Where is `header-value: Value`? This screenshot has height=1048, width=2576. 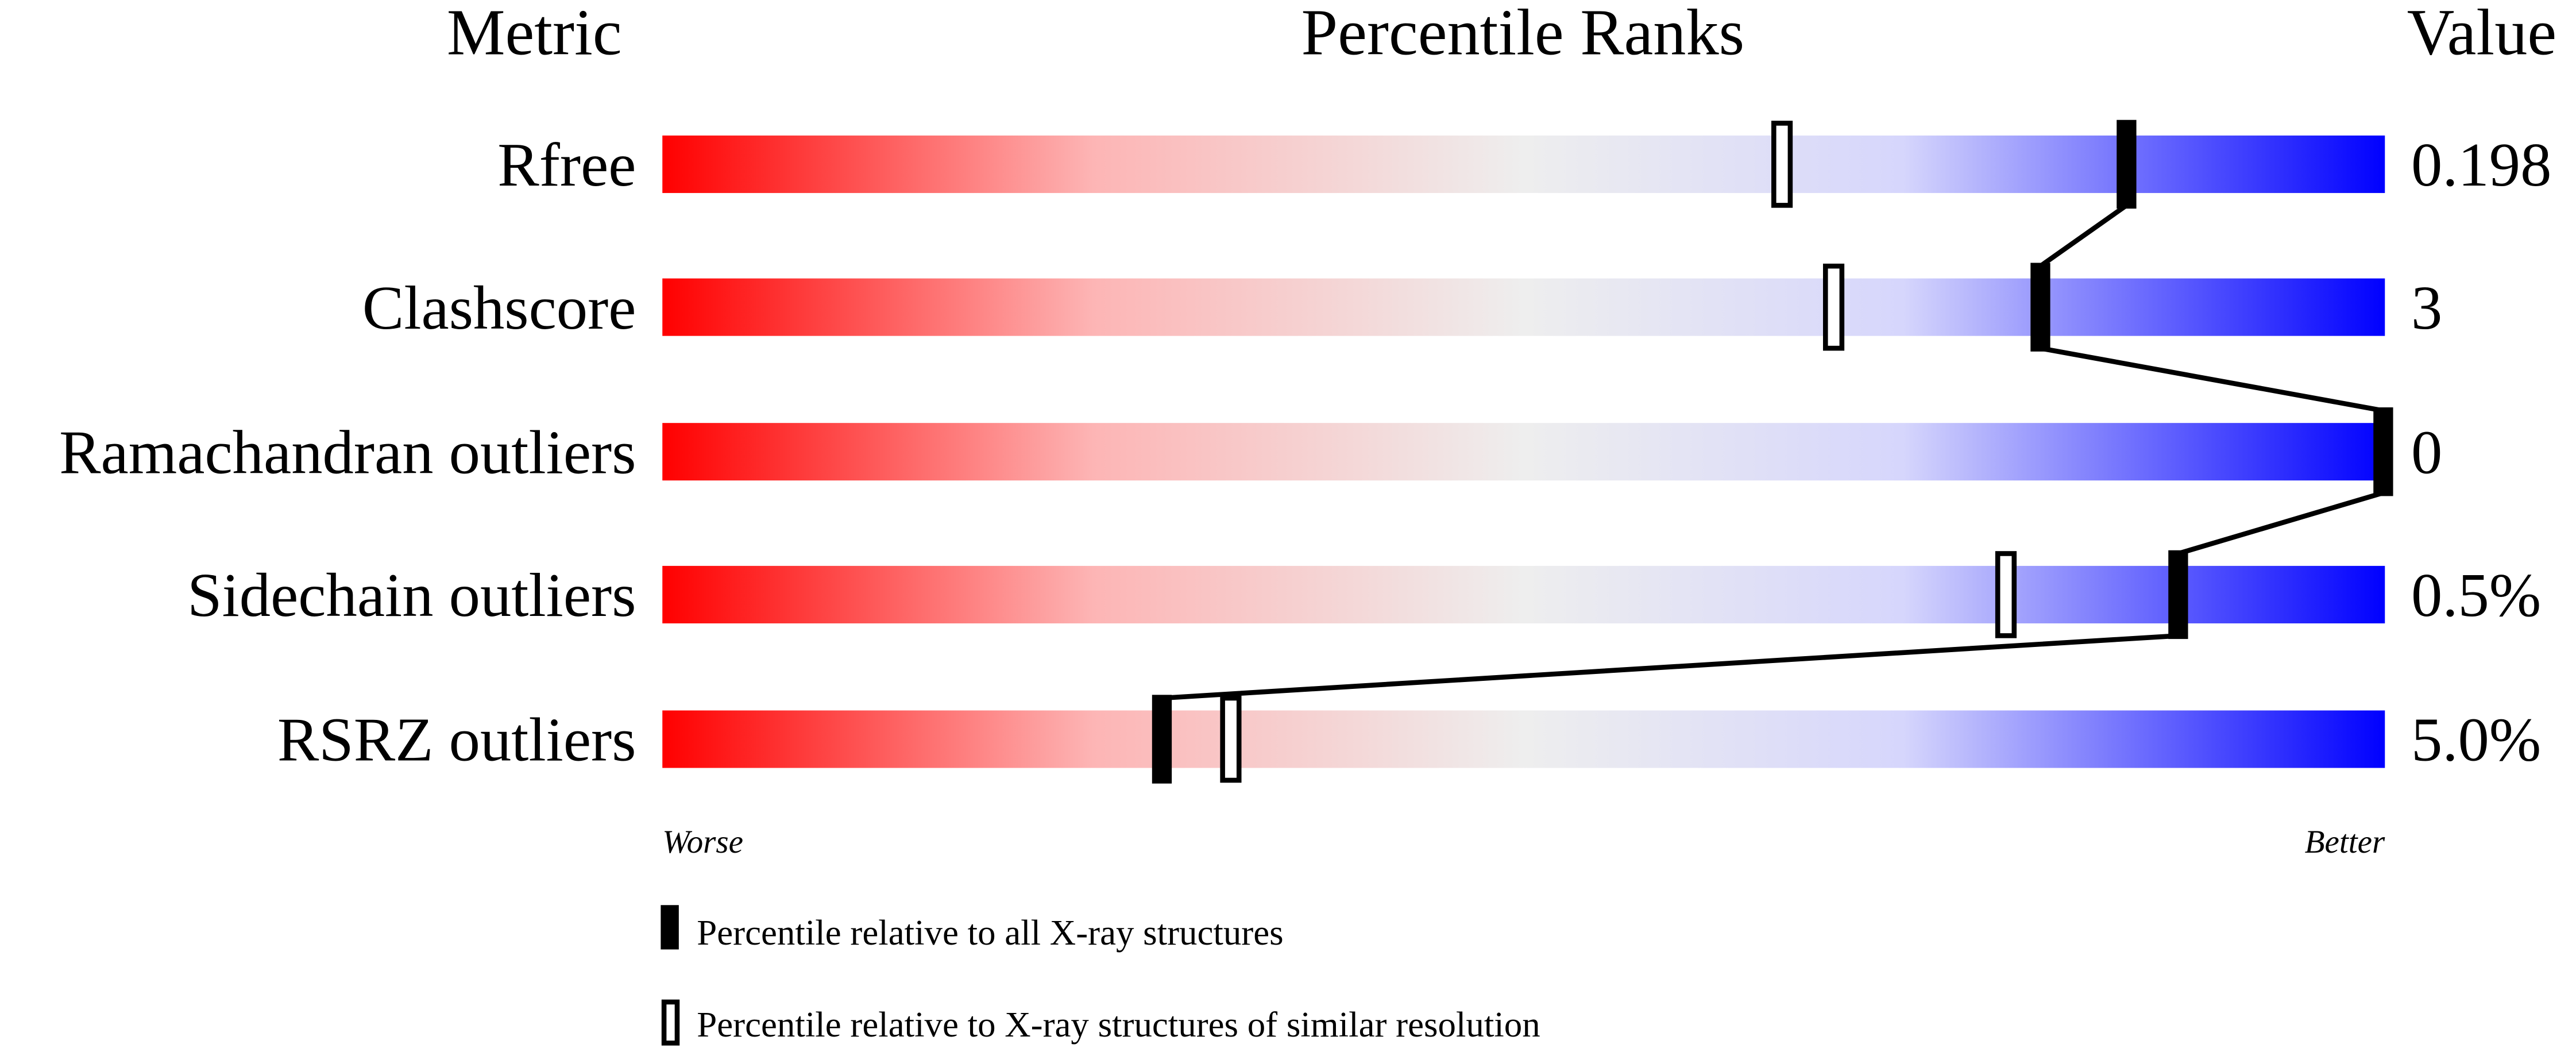
header-value: Value is located at coordinates (2481, 34).